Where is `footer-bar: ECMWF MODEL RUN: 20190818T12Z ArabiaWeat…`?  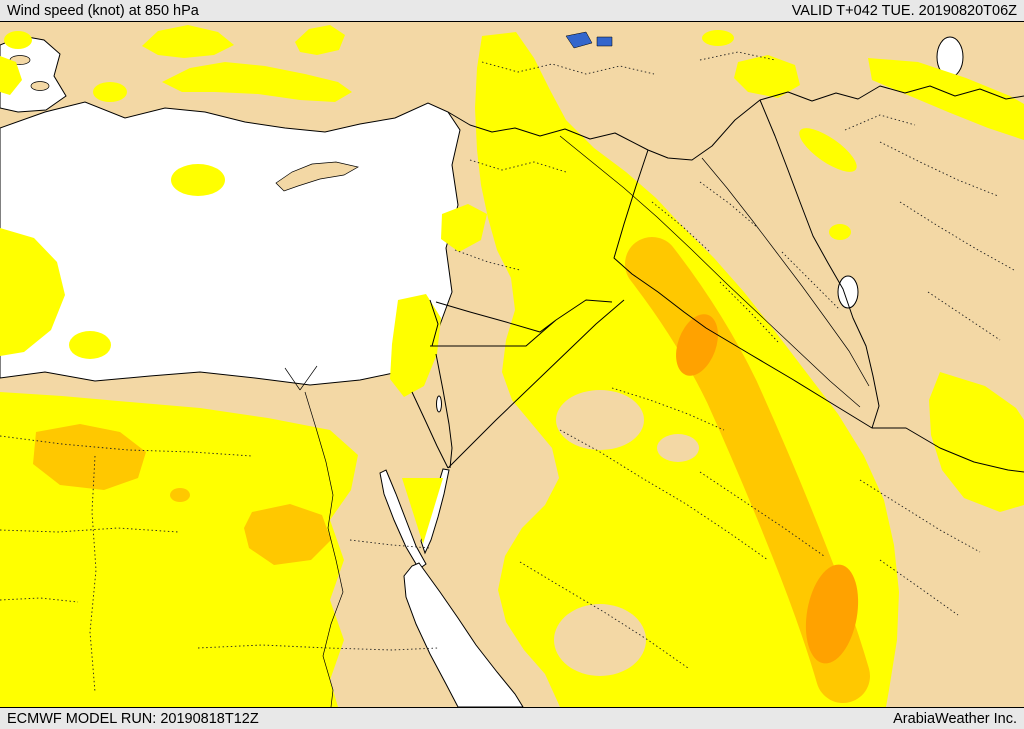
footer-bar: ECMWF MODEL RUN: 20190818T12Z ArabiaWeat… is located at coordinates (512, 718).